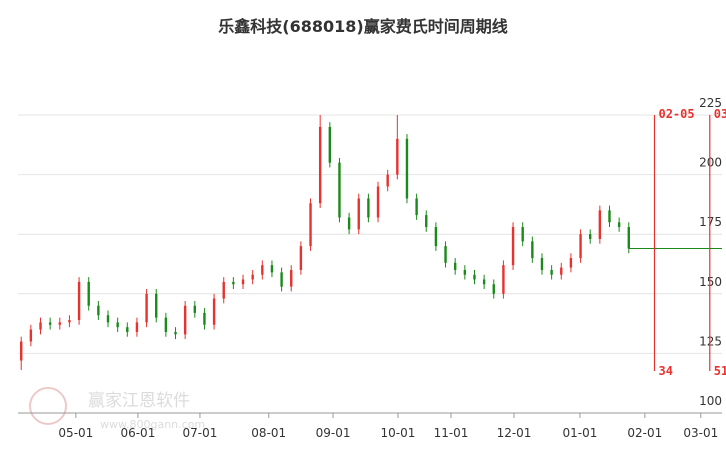 Image resolution: width=726 pixels, height=450 pixels. I want to click on x-tick-label: 09-01, so click(333, 433).